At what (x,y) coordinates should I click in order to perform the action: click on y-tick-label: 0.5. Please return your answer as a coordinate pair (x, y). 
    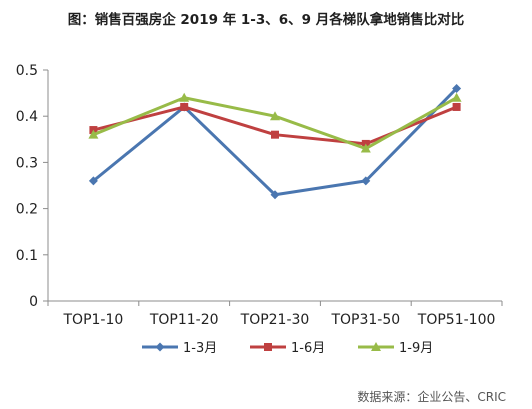
    Looking at the image, I should click on (27, 71).